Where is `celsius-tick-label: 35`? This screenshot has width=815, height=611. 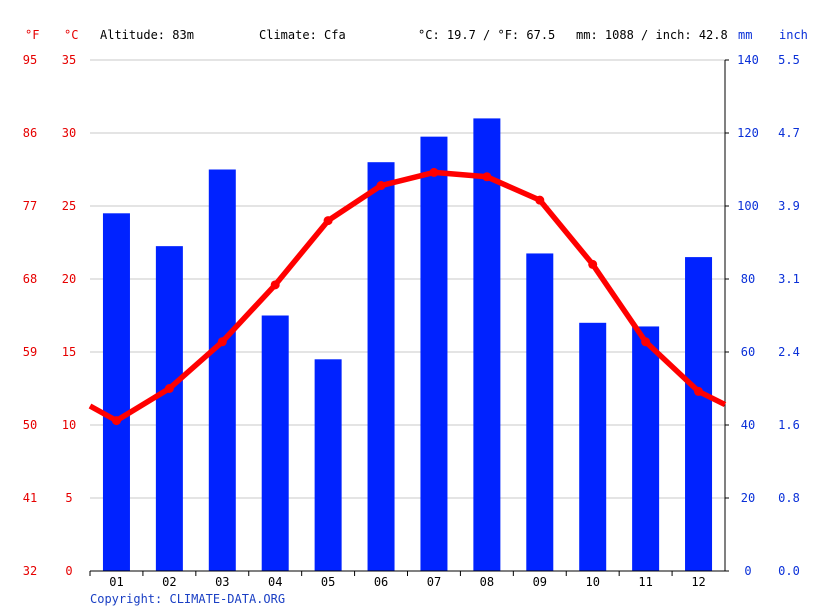 celsius-tick-label: 35 is located at coordinates (69, 60).